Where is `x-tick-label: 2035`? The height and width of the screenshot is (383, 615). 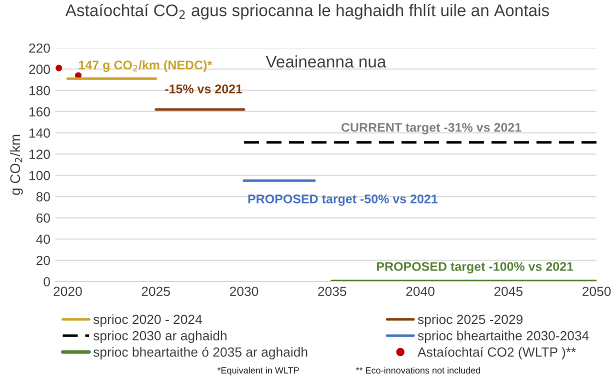
x-tick-label: 2035 is located at coordinates (332, 291).